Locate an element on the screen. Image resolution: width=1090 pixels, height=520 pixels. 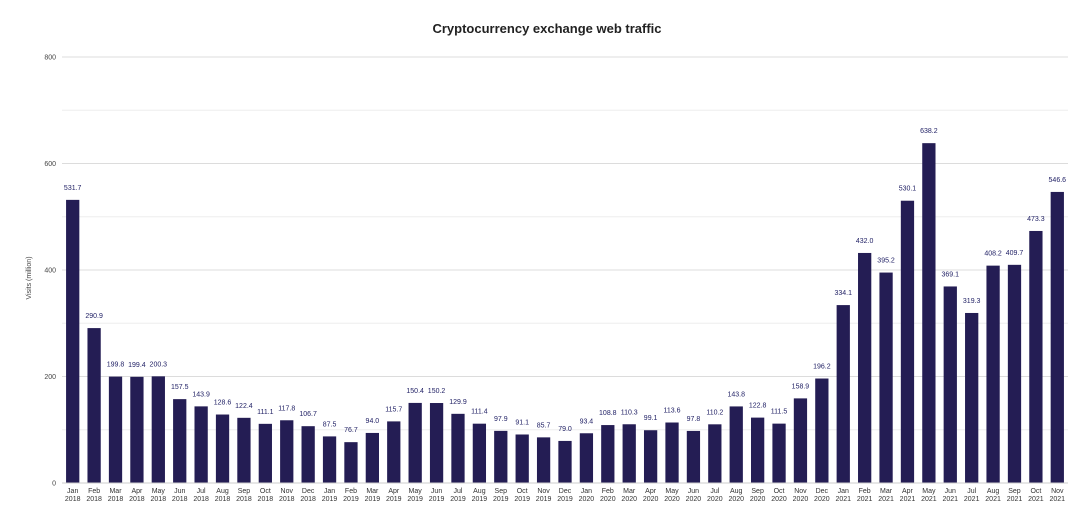
x-tick-label: Oct 2019 is located at coordinates (522, 495).